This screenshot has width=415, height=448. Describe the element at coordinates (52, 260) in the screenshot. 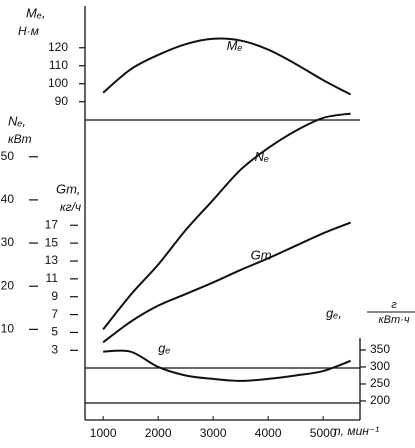

I see `y-tick-label: 13` at that location.